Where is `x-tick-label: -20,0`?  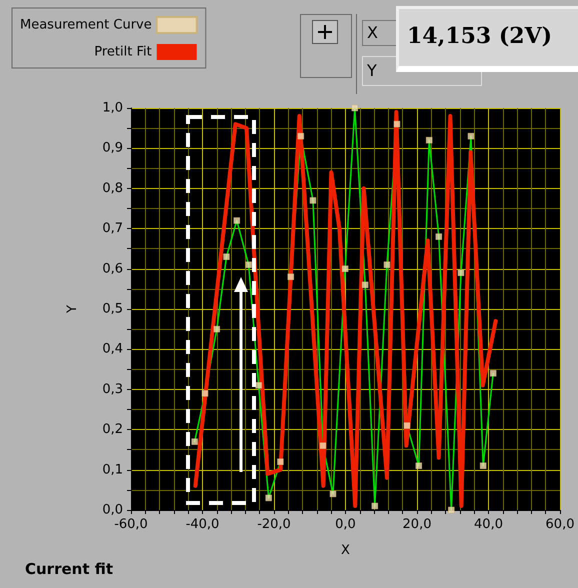
x-tick-label: -20,0 is located at coordinates (274, 524).